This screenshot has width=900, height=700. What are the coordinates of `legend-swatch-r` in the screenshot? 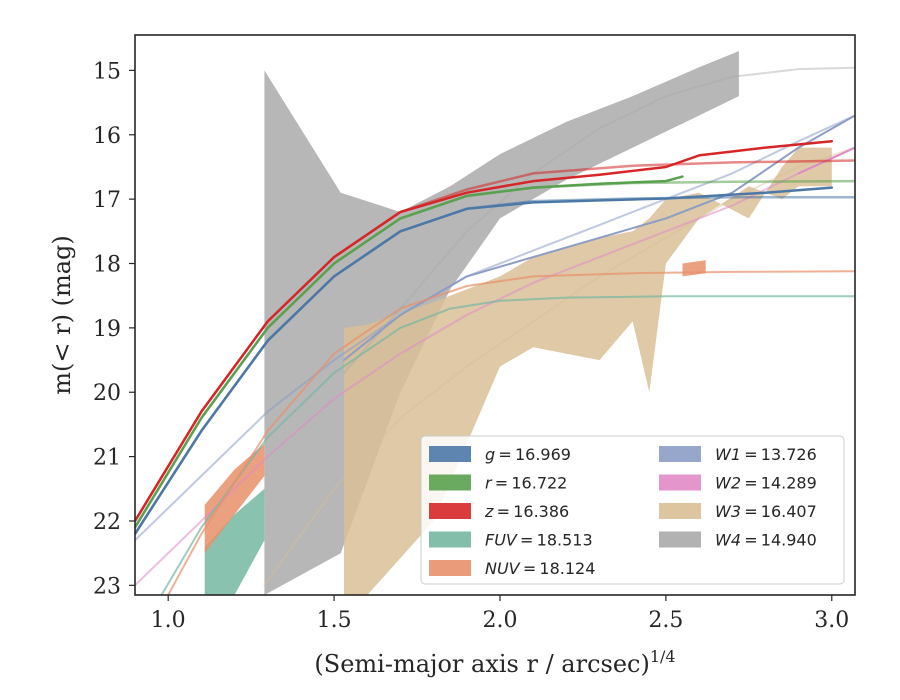 It's located at (450, 482).